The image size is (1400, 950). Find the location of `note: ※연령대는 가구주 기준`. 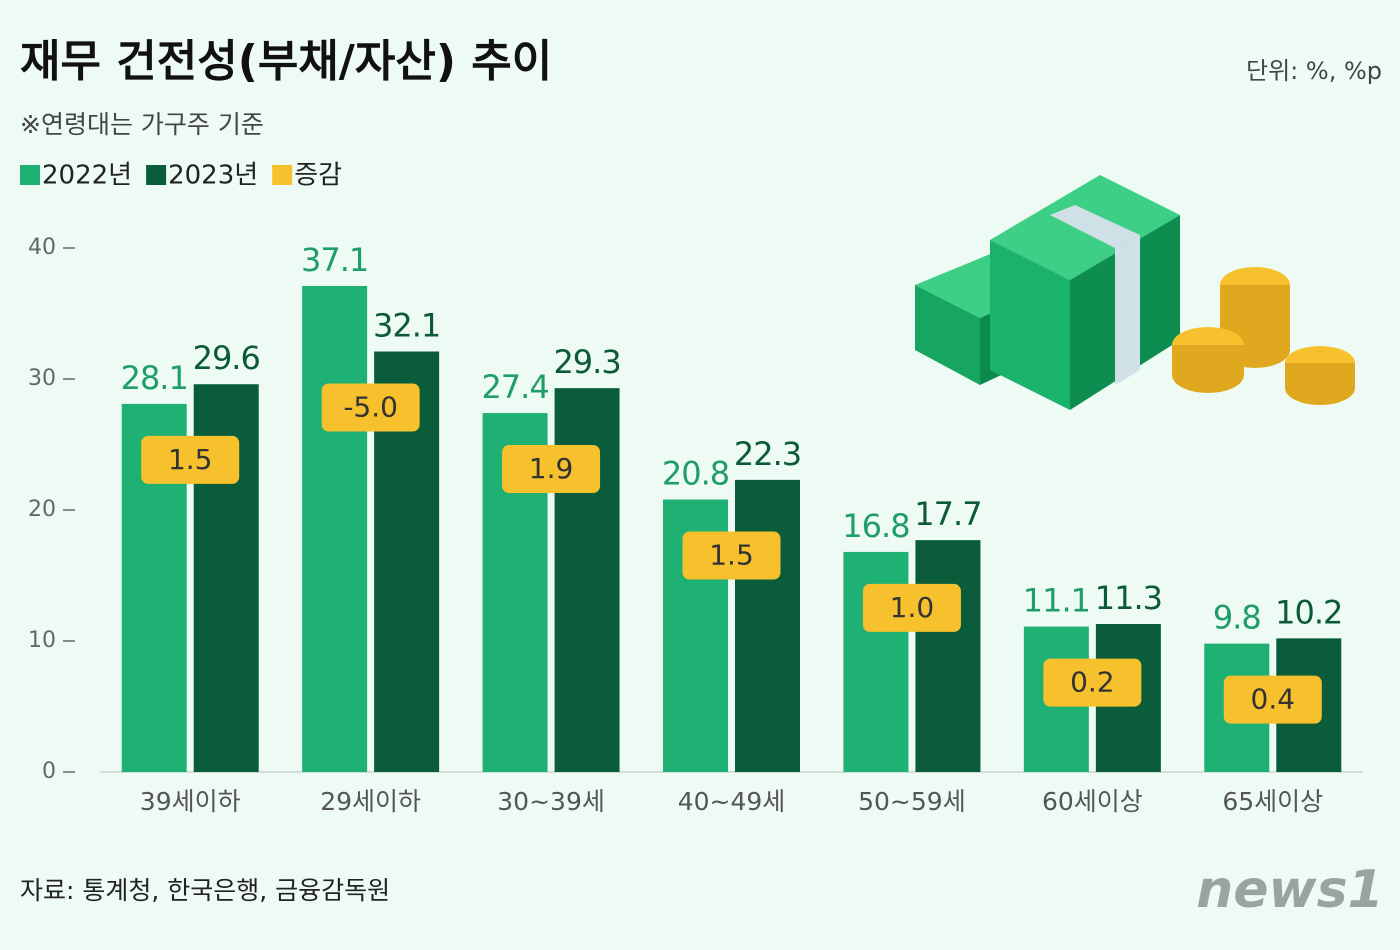

note: ※연령대는 가구주 기준 is located at coordinates (142, 124).